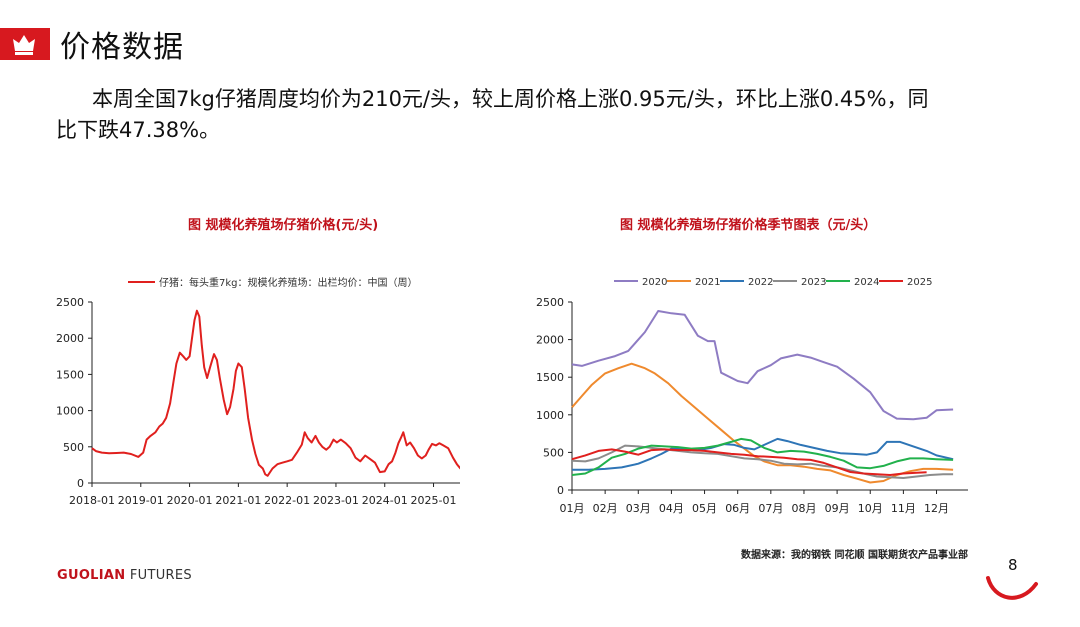  I want to click on crown-icon, so click(24, 45).